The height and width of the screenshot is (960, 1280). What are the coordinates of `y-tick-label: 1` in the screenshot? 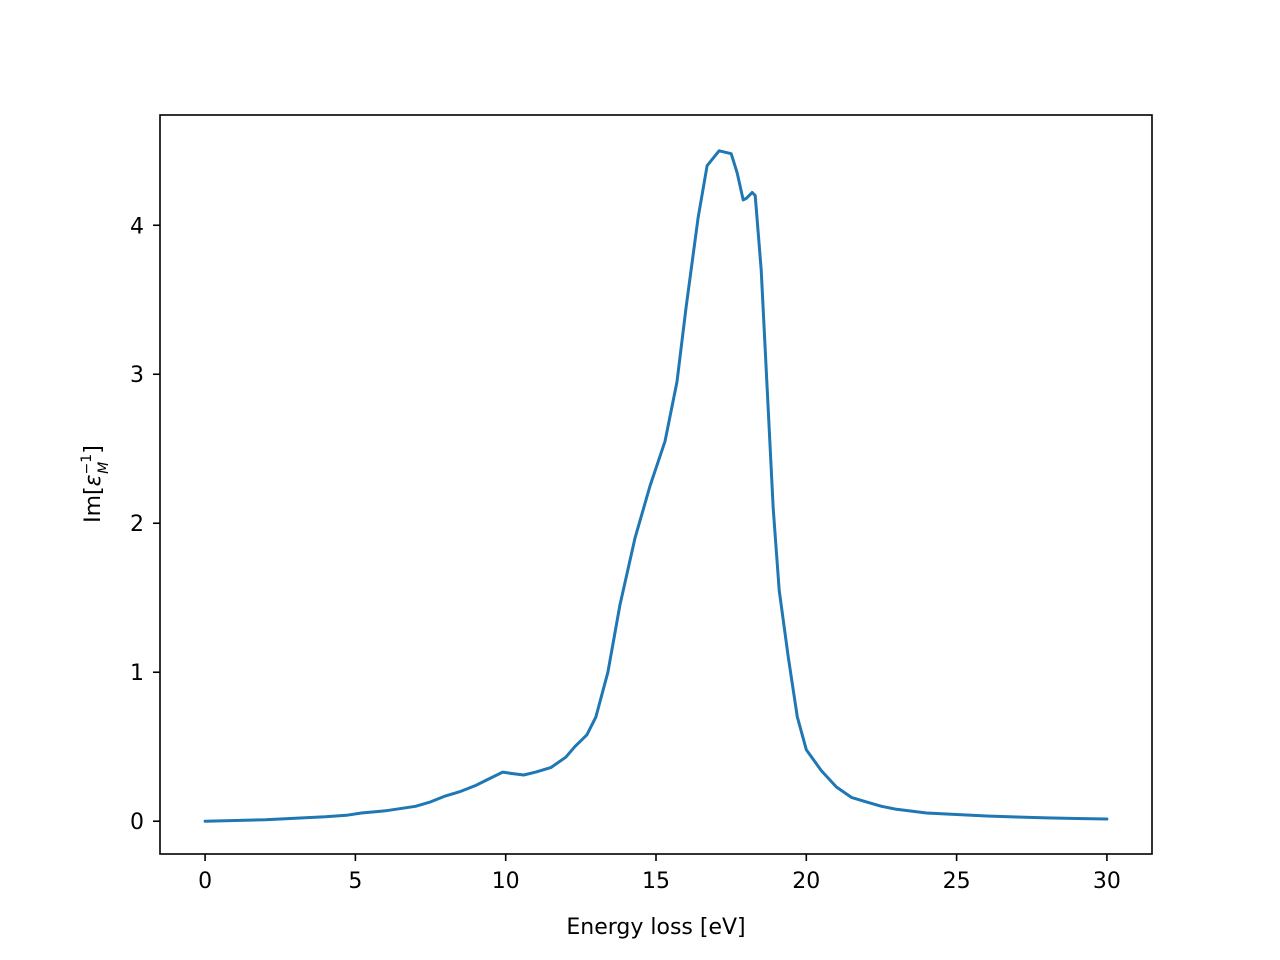 It's located at (137, 673).